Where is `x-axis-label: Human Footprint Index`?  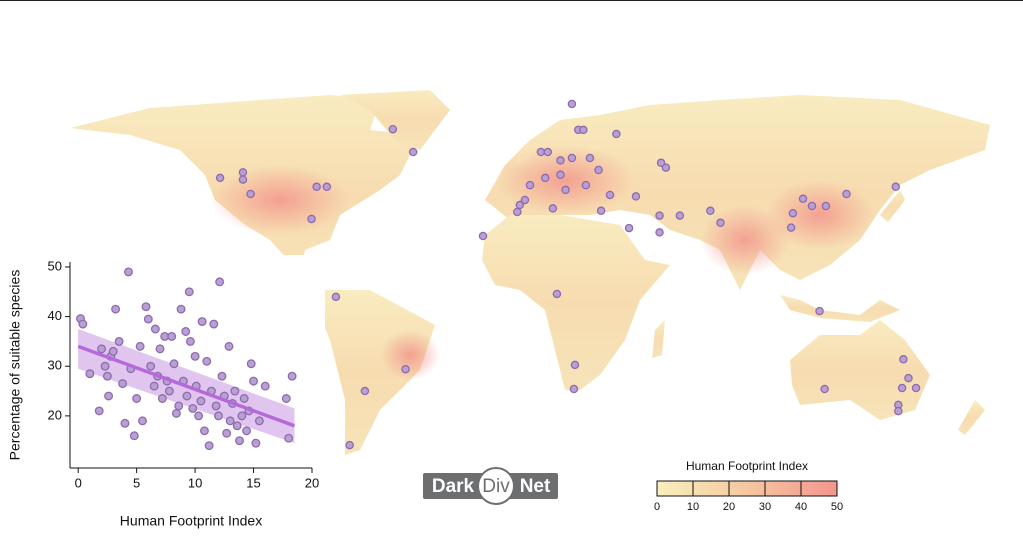 x-axis-label: Human Footprint Index is located at coordinates (191, 521).